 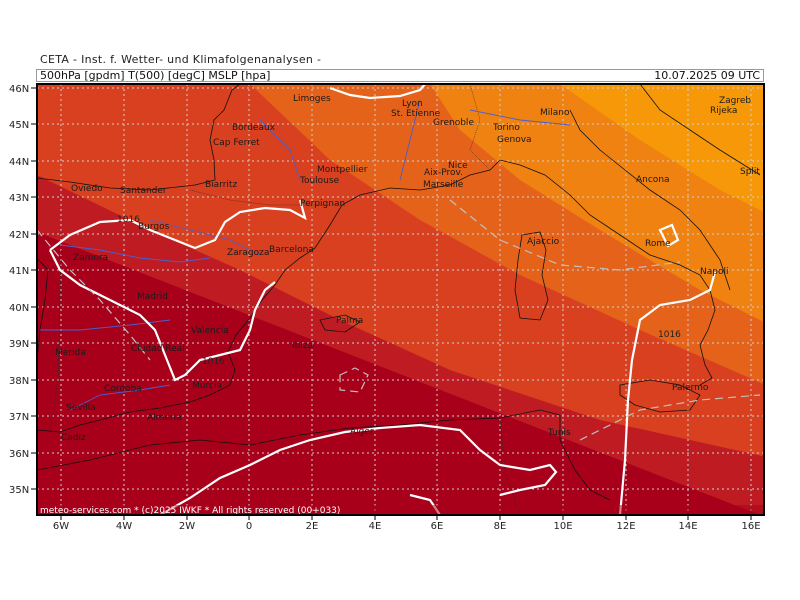 I want to click on italy-west-coast, so click(x=607, y=272).